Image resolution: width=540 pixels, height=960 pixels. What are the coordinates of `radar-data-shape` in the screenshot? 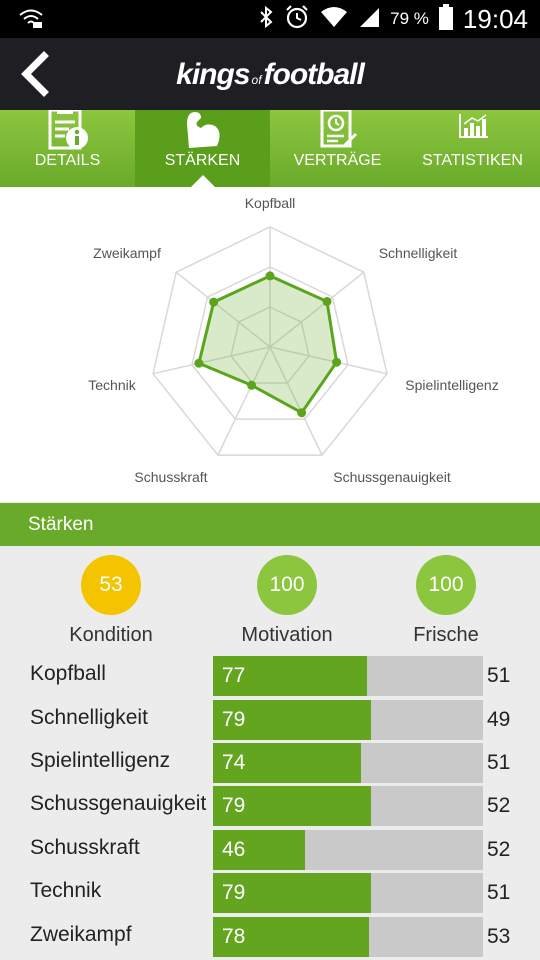 It's located at (268, 344).